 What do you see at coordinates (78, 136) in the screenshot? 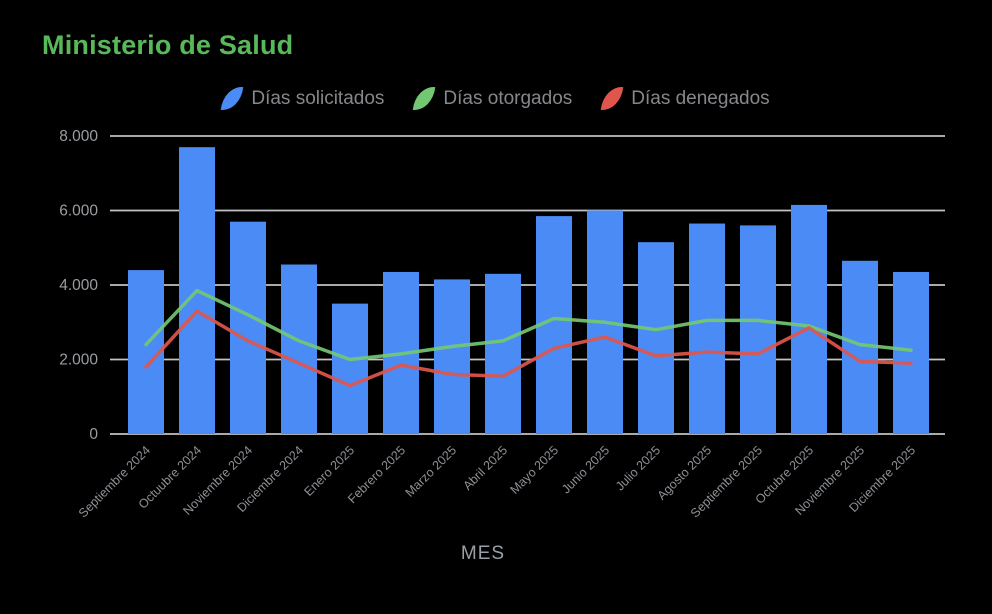
I see `y-tick-label: 8.000` at bounding box center [78, 136].